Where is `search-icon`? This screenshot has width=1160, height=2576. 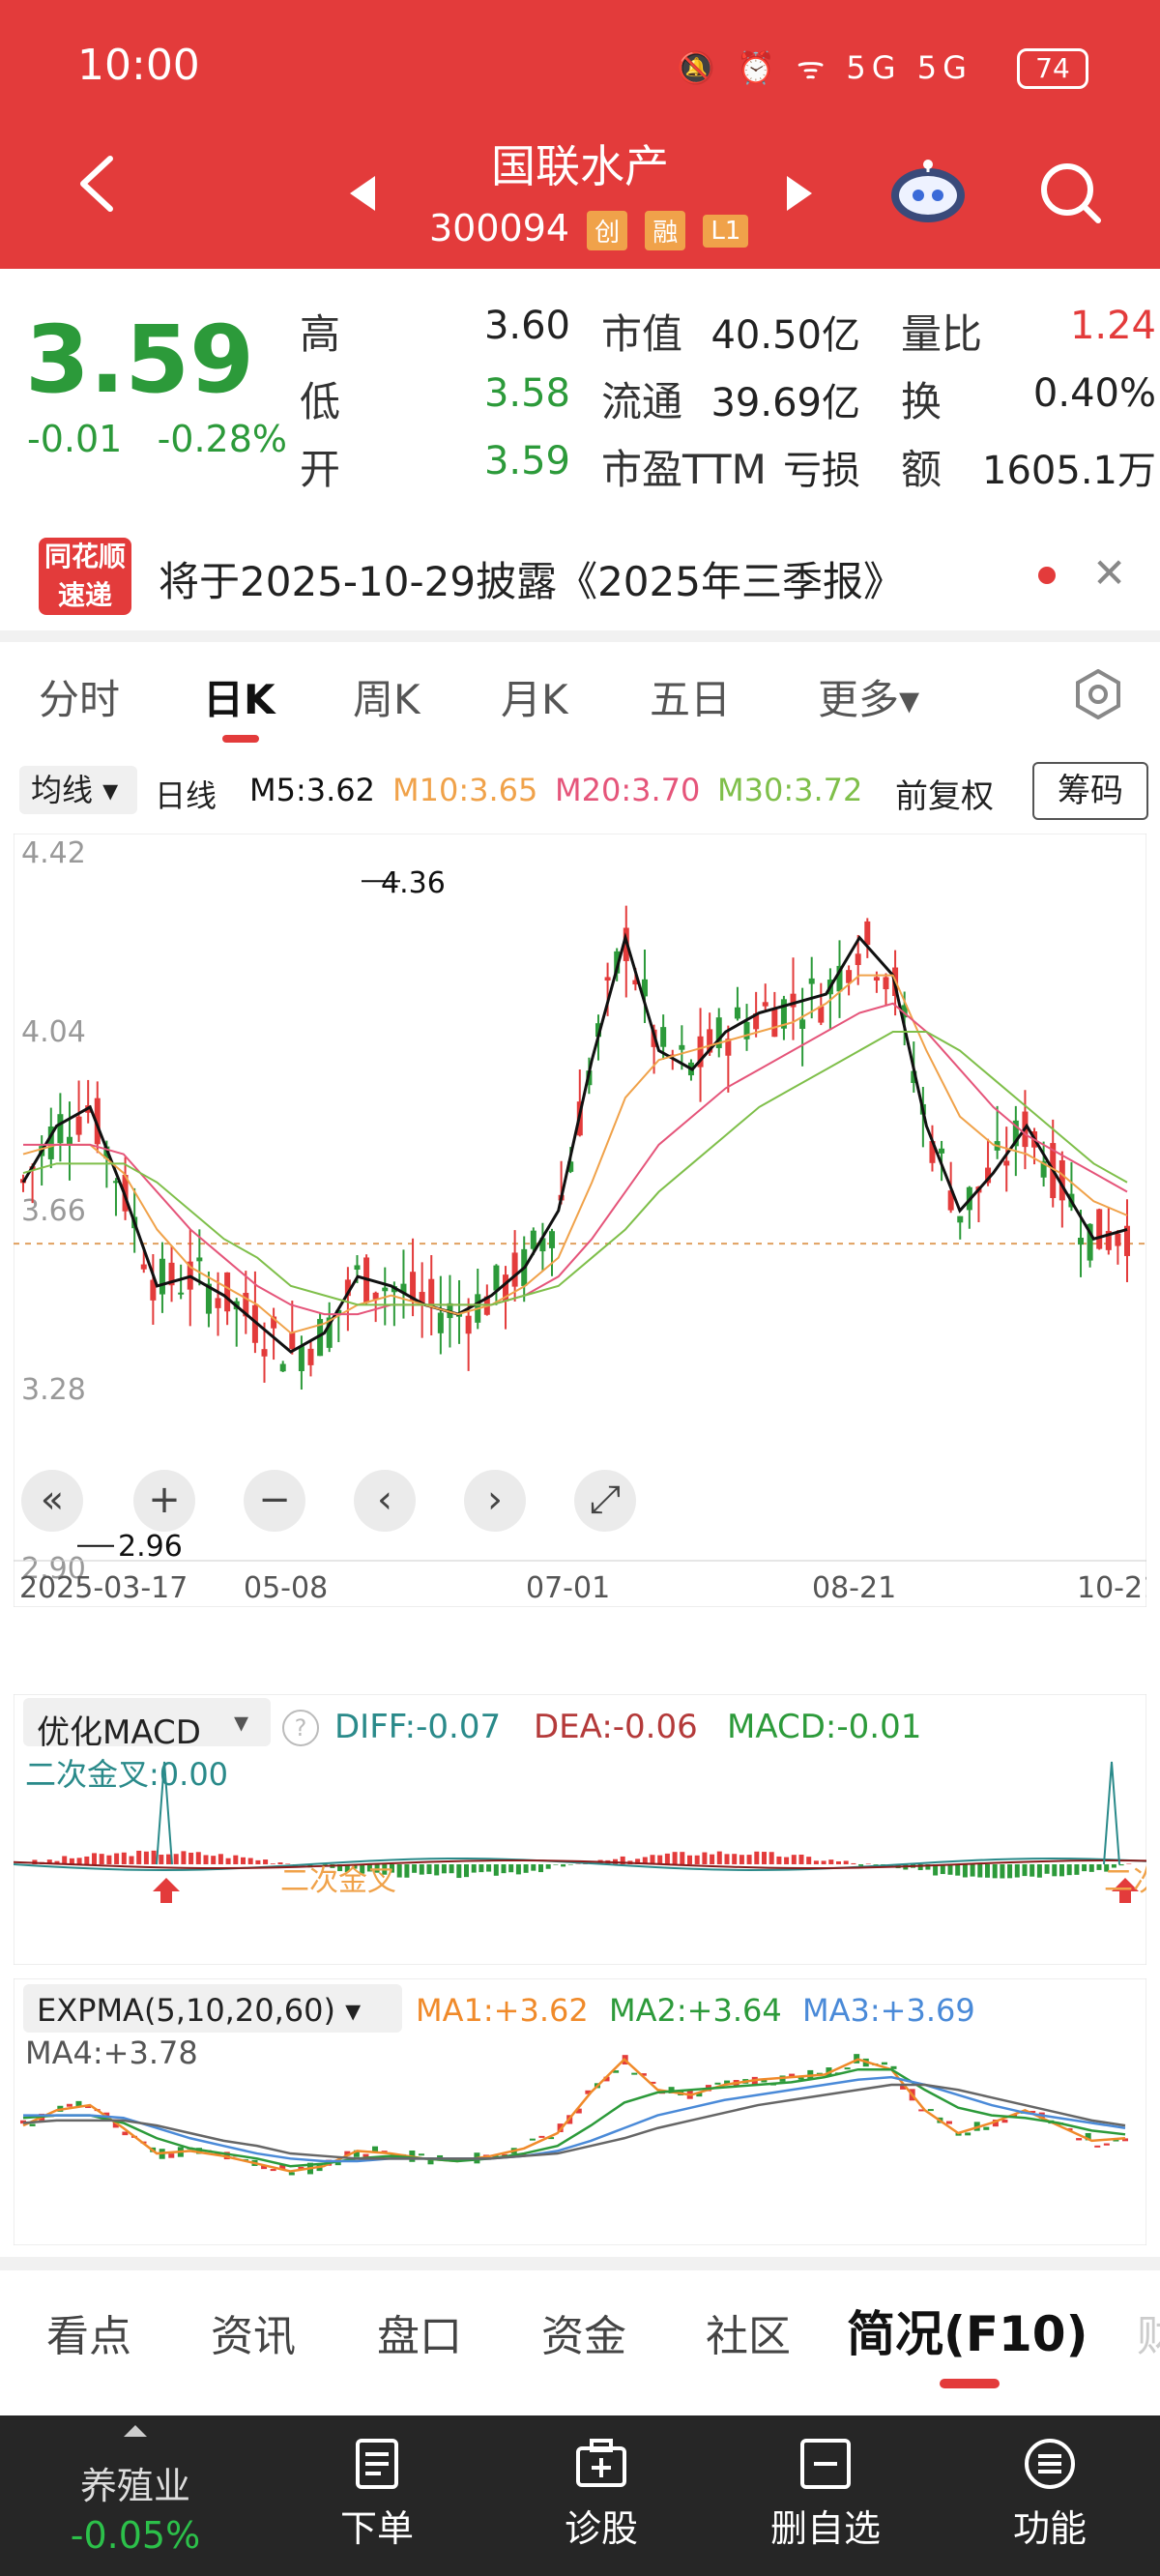
search-icon is located at coordinates (1070, 192).